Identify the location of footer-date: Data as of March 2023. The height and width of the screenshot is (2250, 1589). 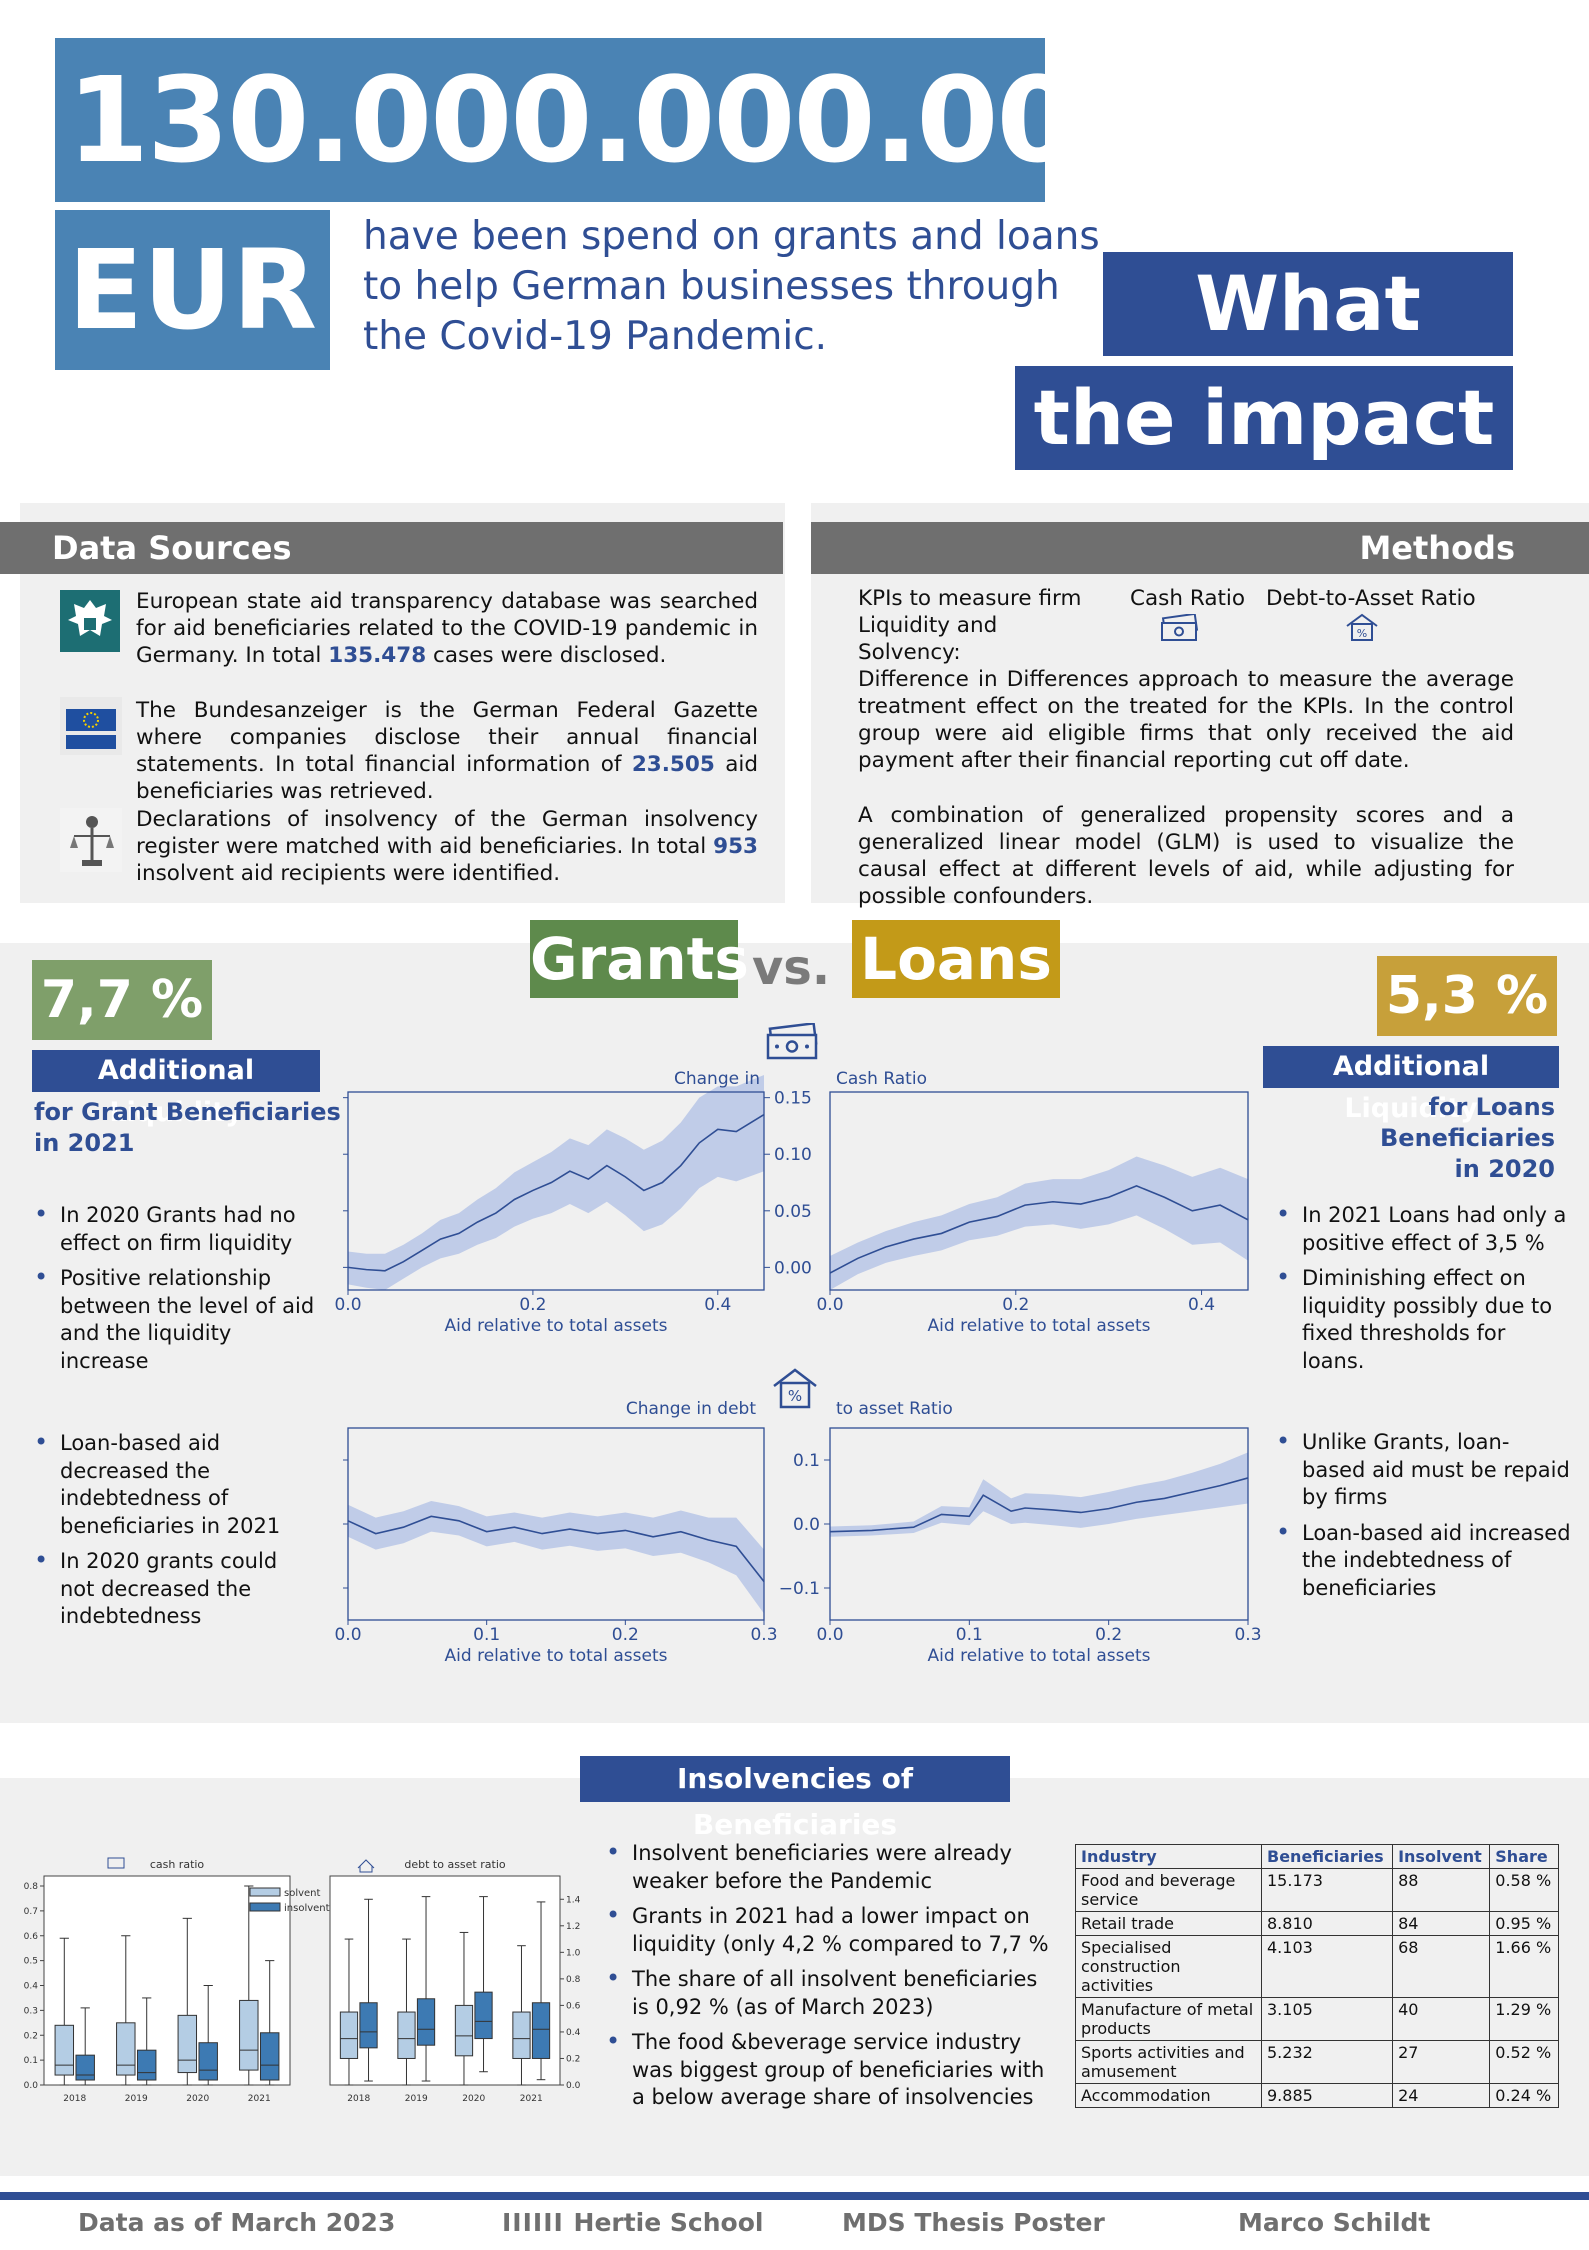
(237, 2222).